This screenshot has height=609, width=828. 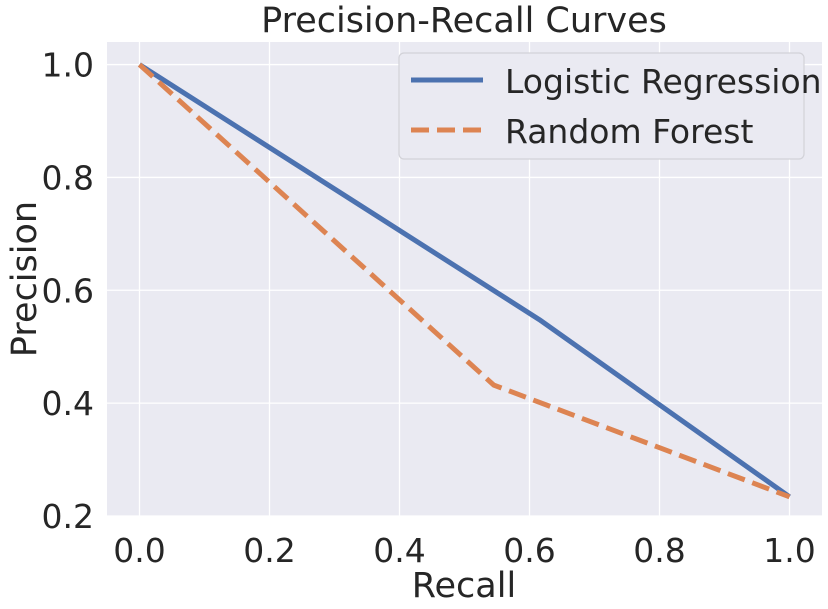 What do you see at coordinates (68, 516) in the screenshot?
I see `y-tick-label: 0.2` at bounding box center [68, 516].